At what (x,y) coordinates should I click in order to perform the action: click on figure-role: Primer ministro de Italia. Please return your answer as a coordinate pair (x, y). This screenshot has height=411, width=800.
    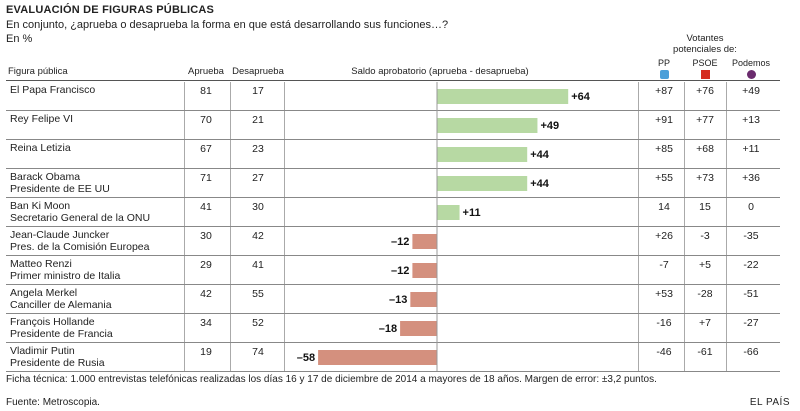
    Looking at the image, I should click on (65, 276).